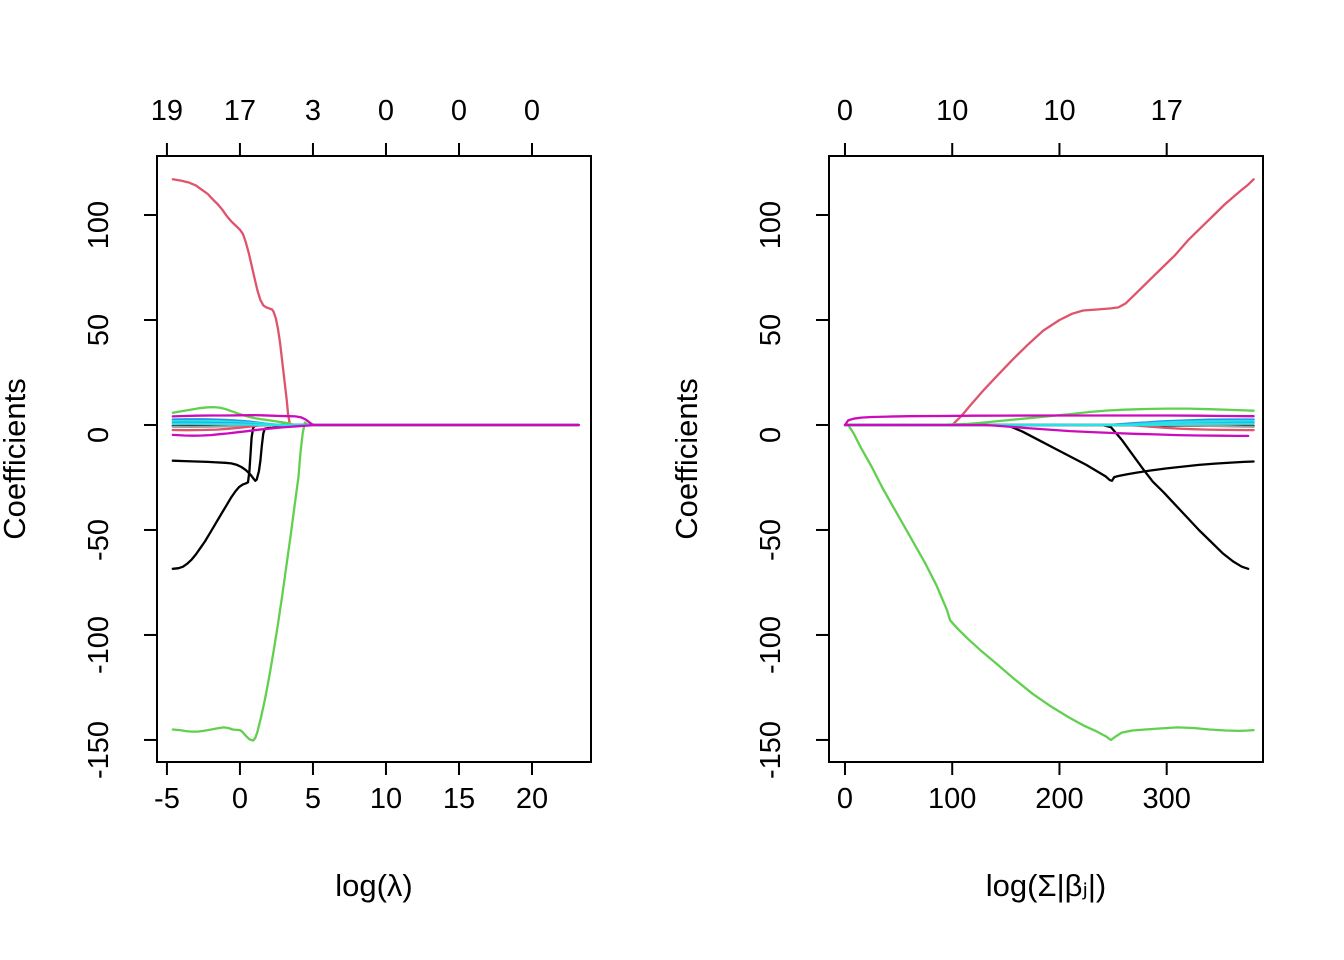  I want to click on x-tick-label: 5, so click(313, 799).